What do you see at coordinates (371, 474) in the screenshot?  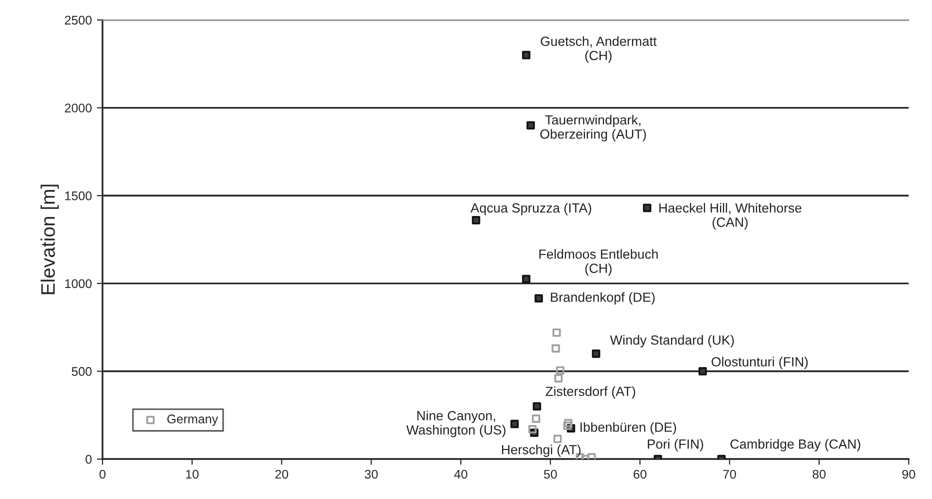 I see `x-tick-label: 30` at bounding box center [371, 474].